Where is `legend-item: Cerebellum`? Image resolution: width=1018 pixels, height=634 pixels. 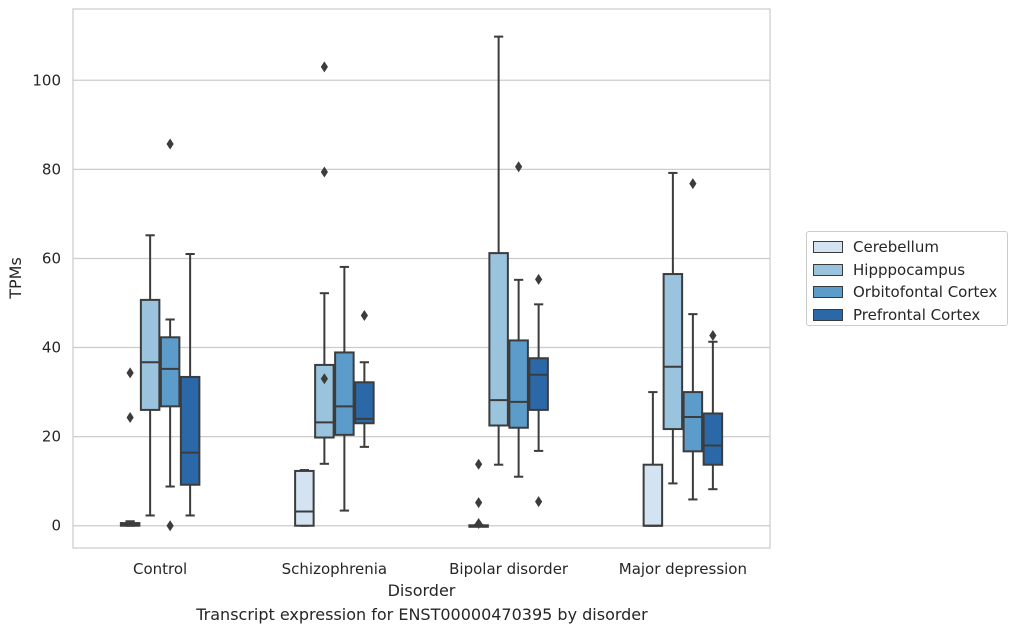
legend-item: Cerebellum is located at coordinates (910, 247).